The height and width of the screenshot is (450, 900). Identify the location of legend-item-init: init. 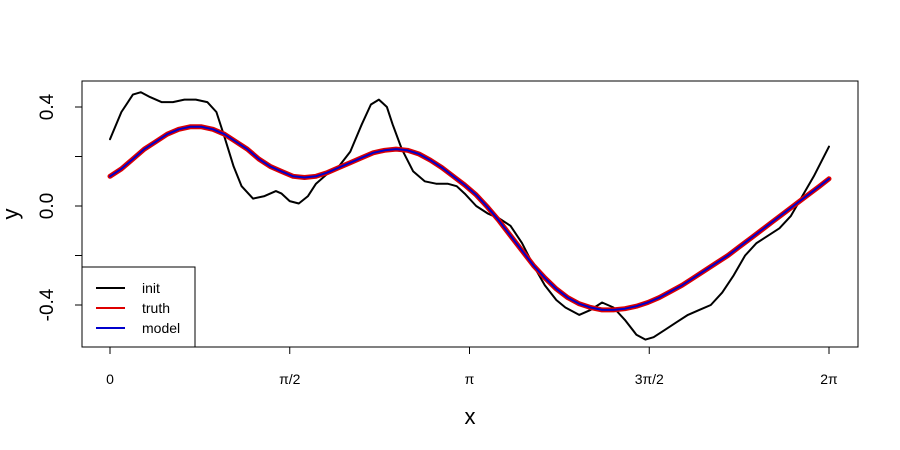
(128, 288).